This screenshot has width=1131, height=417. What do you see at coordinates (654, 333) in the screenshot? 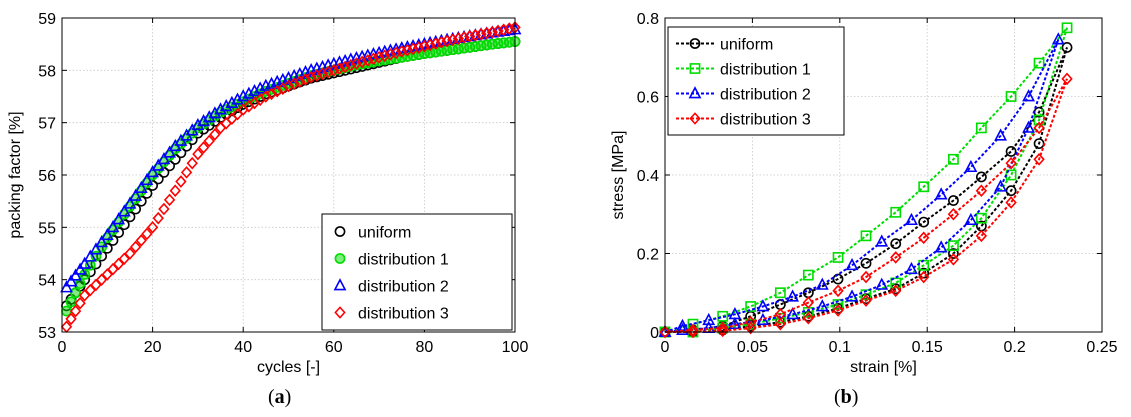
I see `y-tick-label: 0` at bounding box center [654, 333].